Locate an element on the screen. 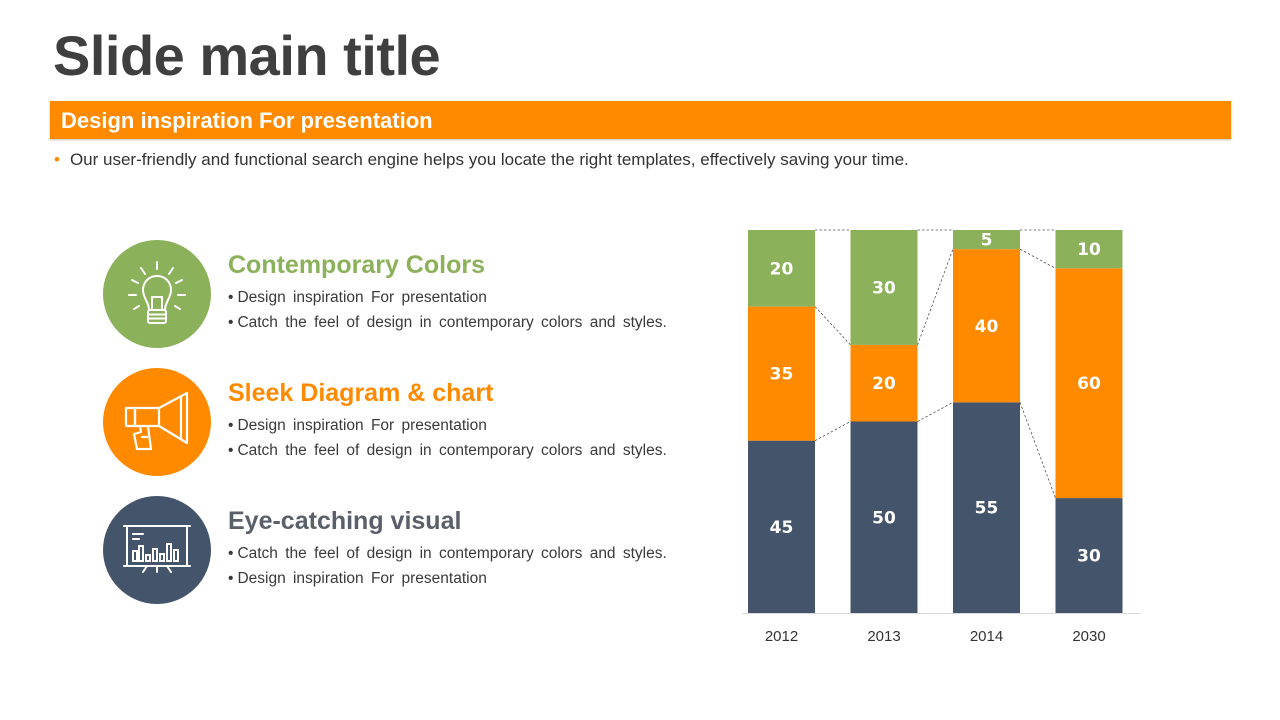  slide-title: Slide main title is located at coordinates (247, 55).